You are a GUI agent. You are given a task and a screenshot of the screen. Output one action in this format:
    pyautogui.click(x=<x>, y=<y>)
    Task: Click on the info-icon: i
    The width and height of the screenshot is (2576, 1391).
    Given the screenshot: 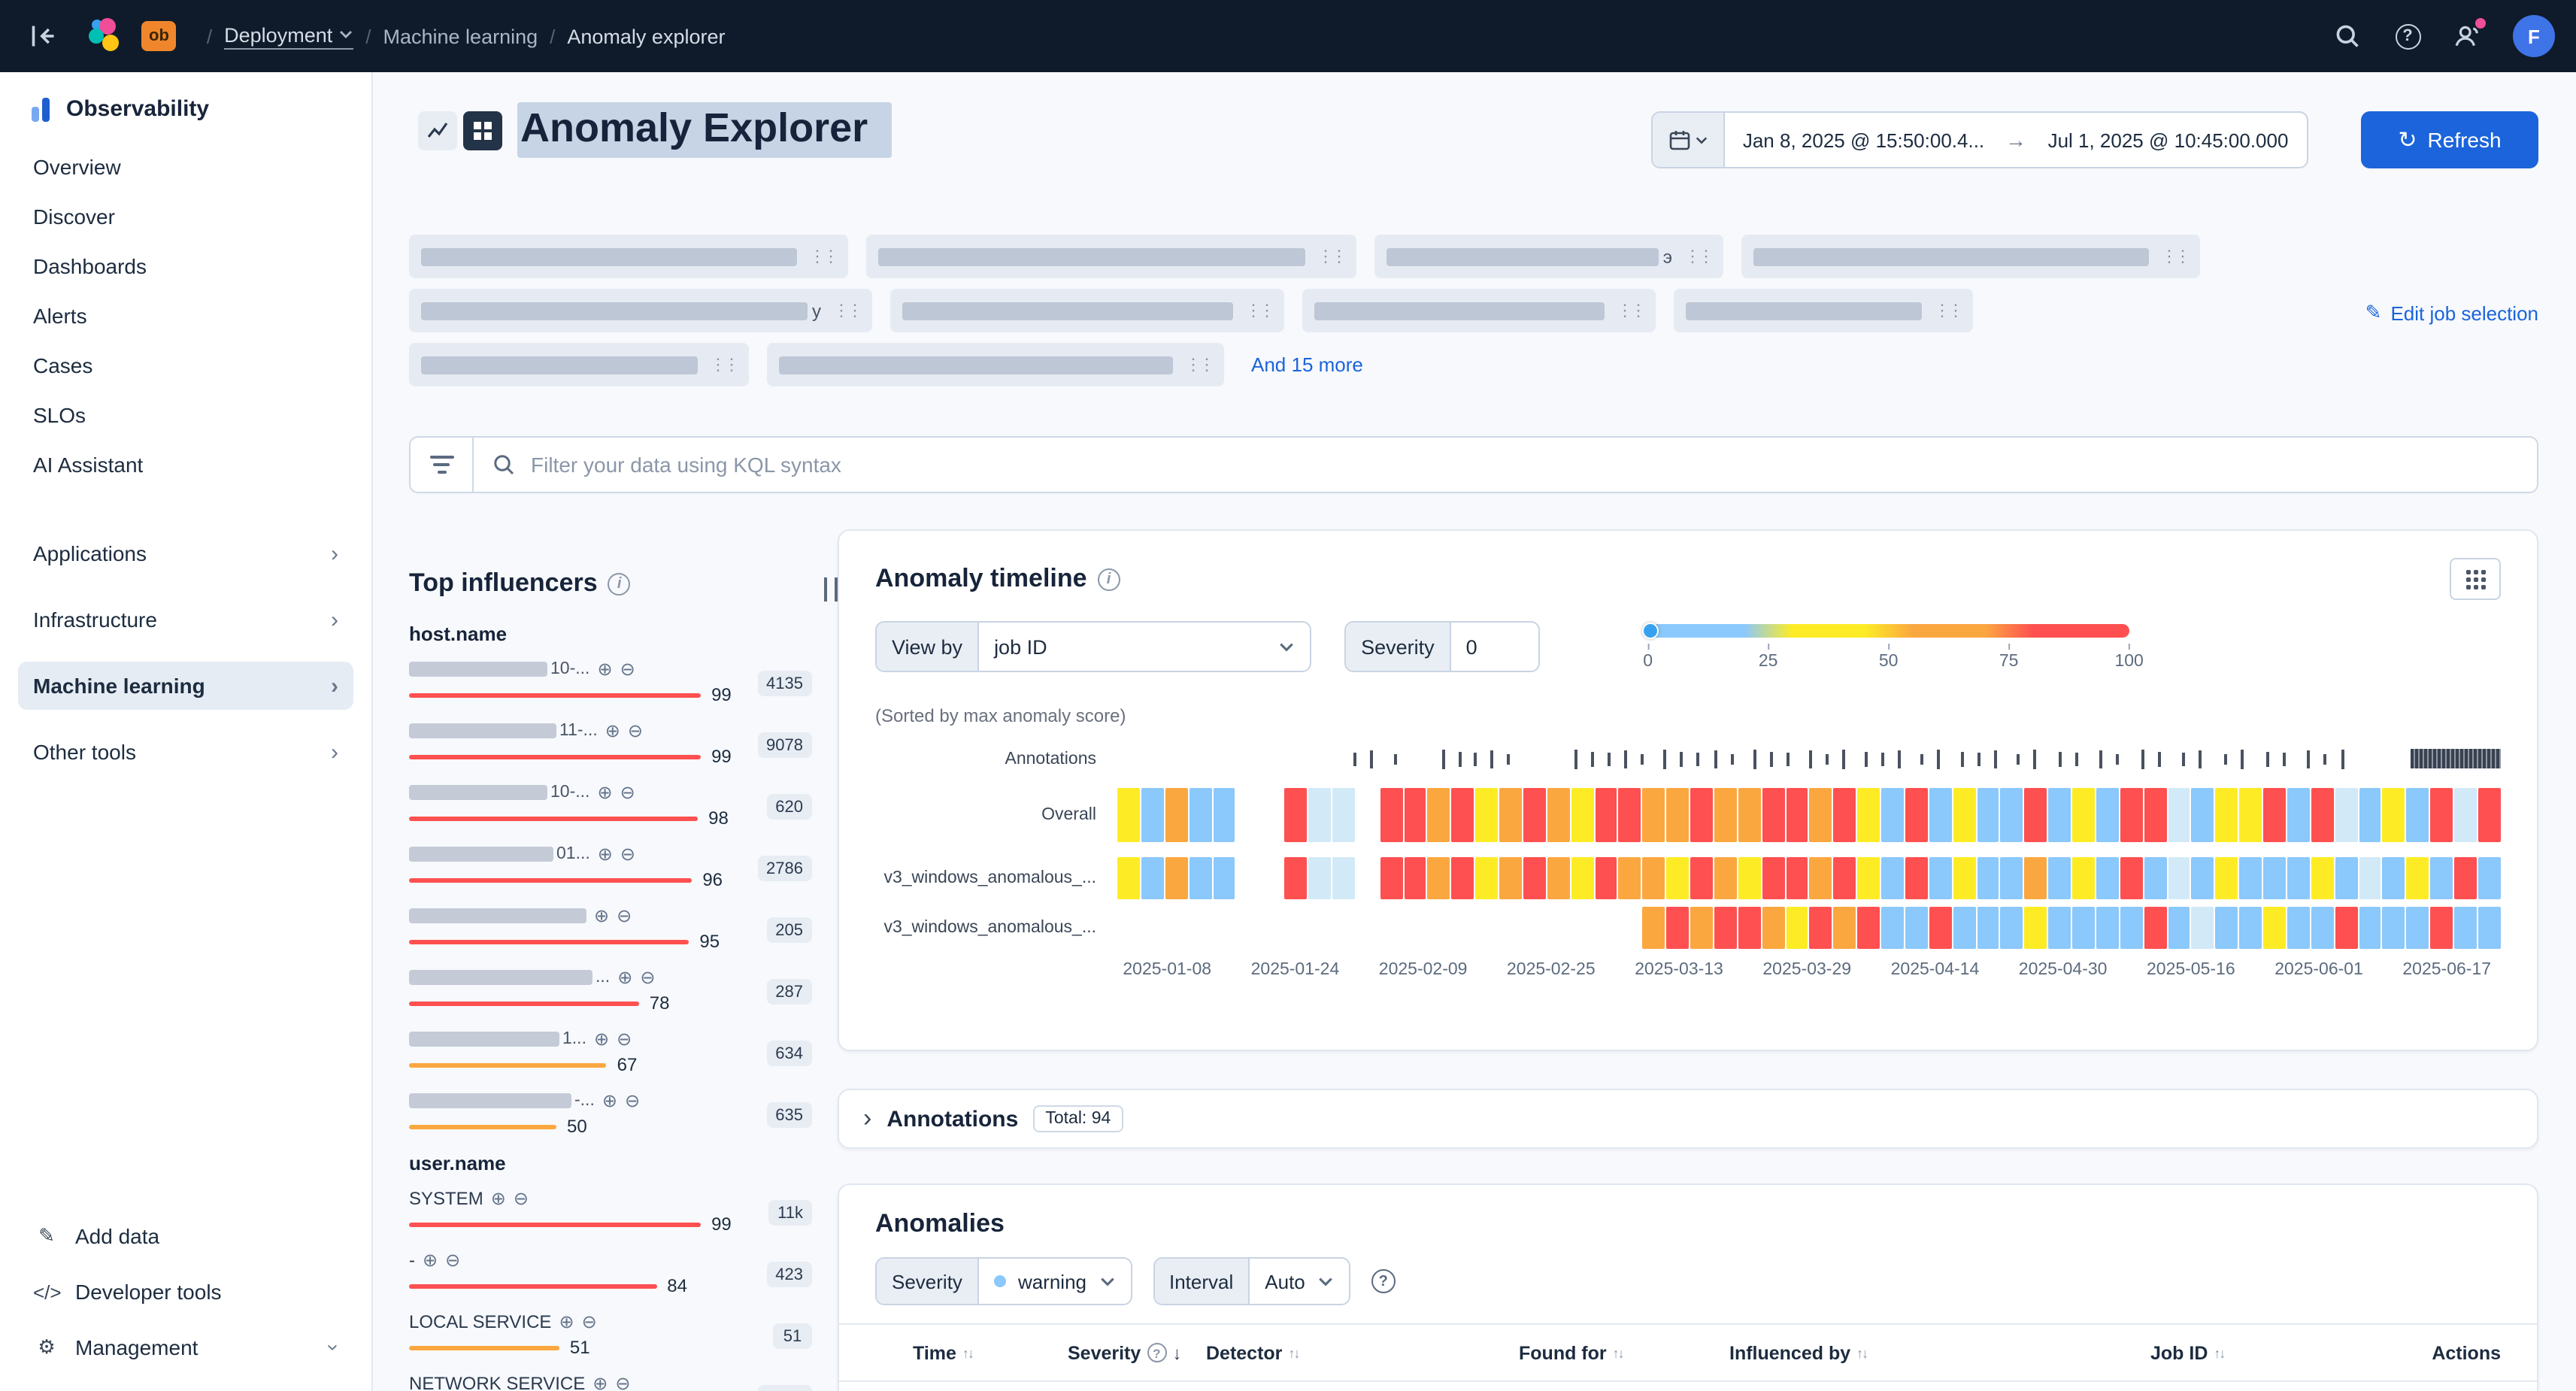 What is the action you would take?
    pyautogui.click(x=1108, y=579)
    